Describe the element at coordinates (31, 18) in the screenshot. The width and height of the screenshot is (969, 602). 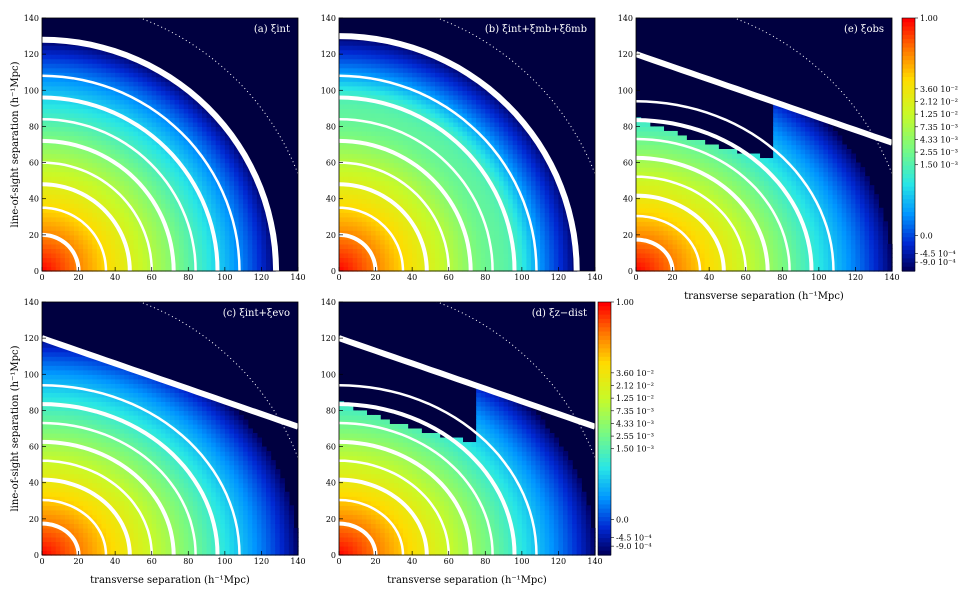
I see `y-tick-label: 140` at that location.